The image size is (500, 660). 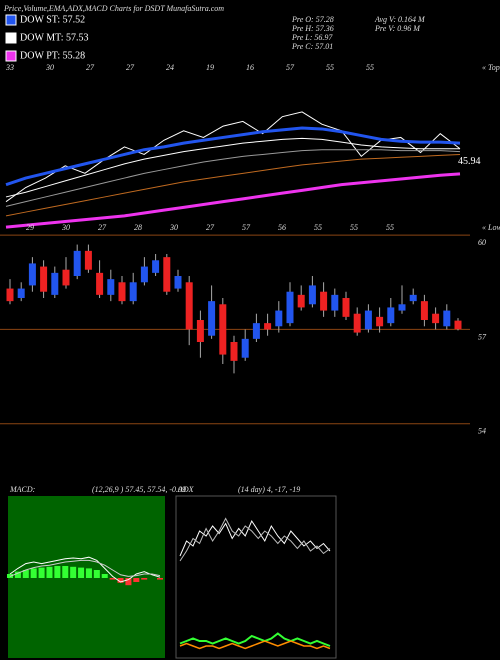 What do you see at coordinates (255, 645) in the screenshot?
I see `adx-aux-line` at bounding box center [255, 645].